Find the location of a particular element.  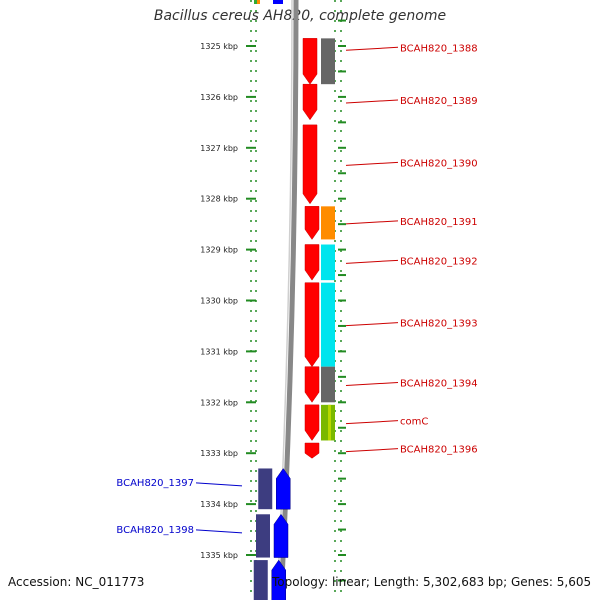

gene-label: BCAH820_1388 is located at coordinates (439, 48).